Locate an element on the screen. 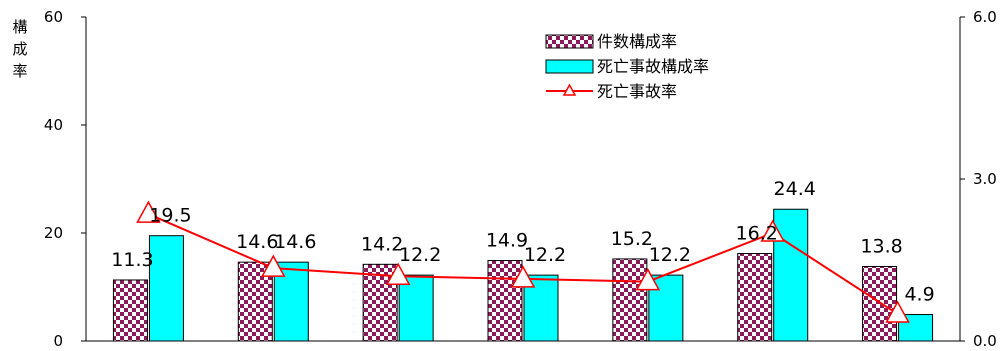 Image resolution: width=1007 pixels, height=351 pixels. legend-label-bar2: 死亡事故構成率 is located at coordinates (653, 66).